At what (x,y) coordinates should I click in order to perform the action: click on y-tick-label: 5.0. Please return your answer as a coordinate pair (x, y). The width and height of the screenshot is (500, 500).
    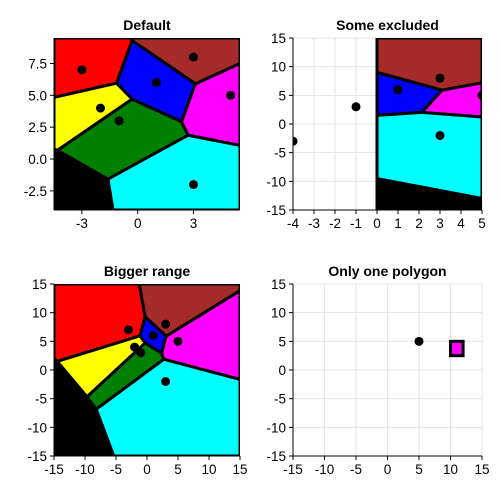
    Looking at the image, I should click on (37, 95).